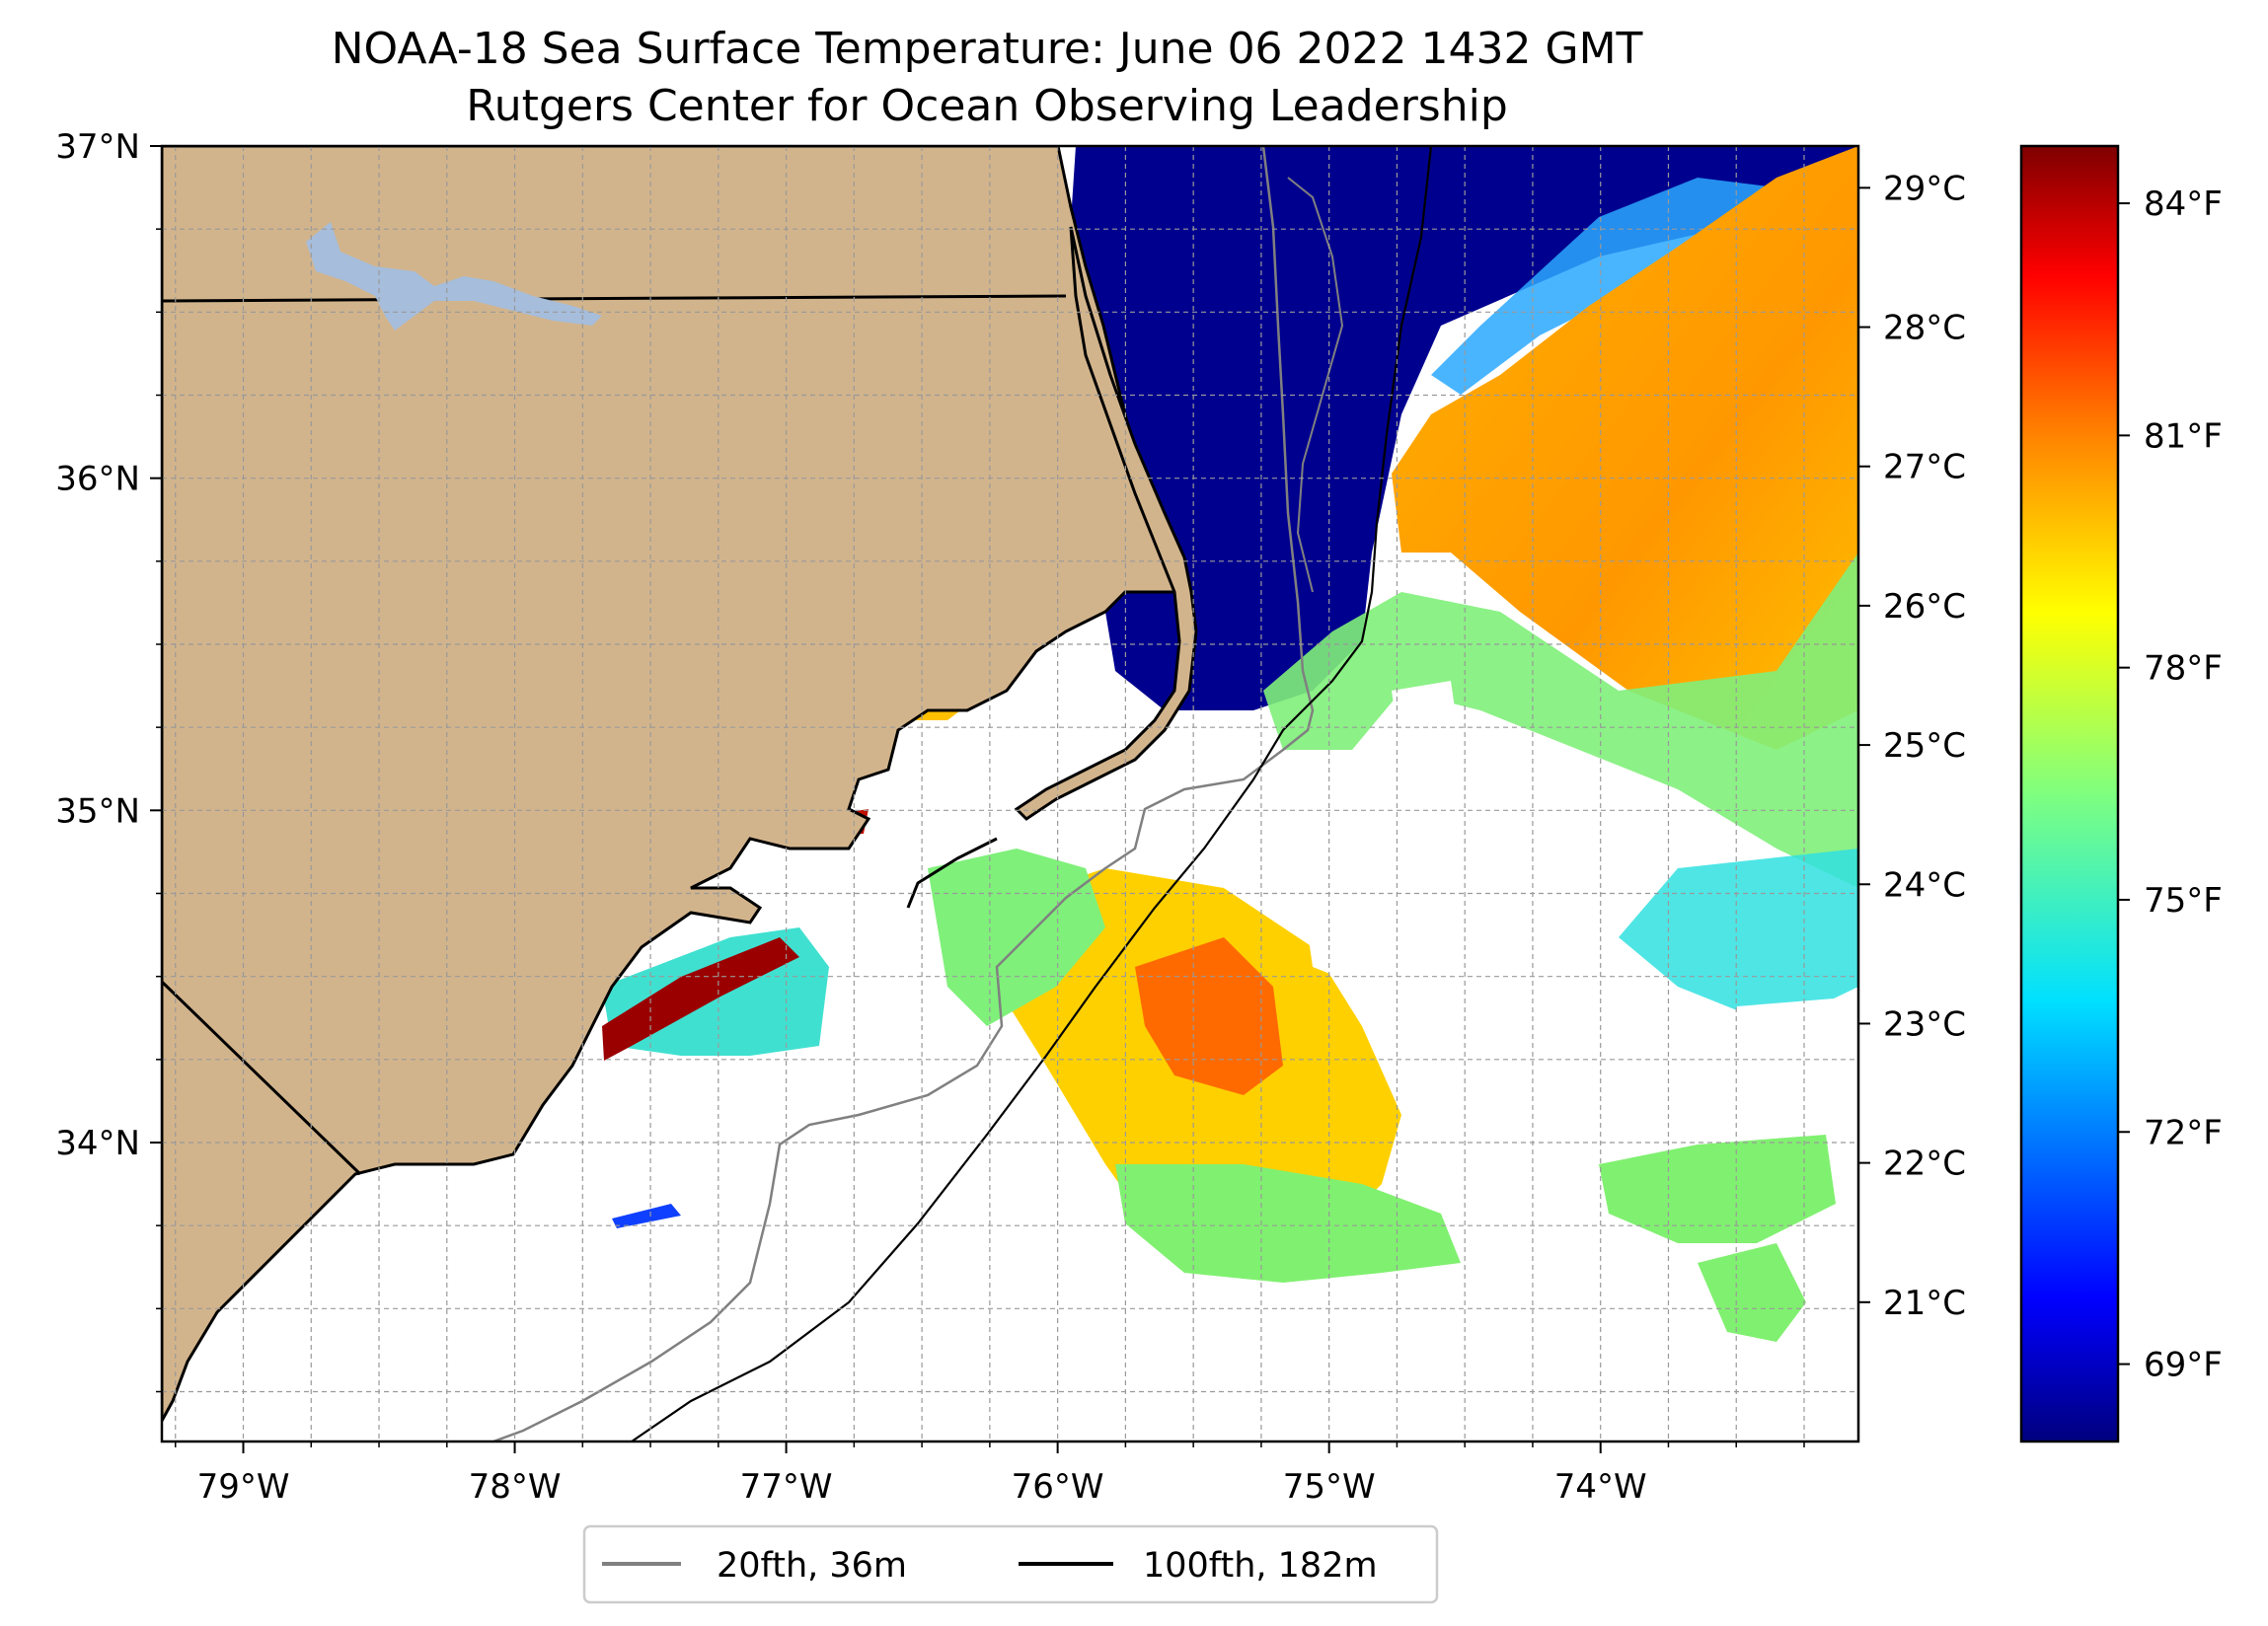 The height and width of the screenshot is (1626, 2268). I want to click on celsius-label: 25°C, so click(1924, 746).